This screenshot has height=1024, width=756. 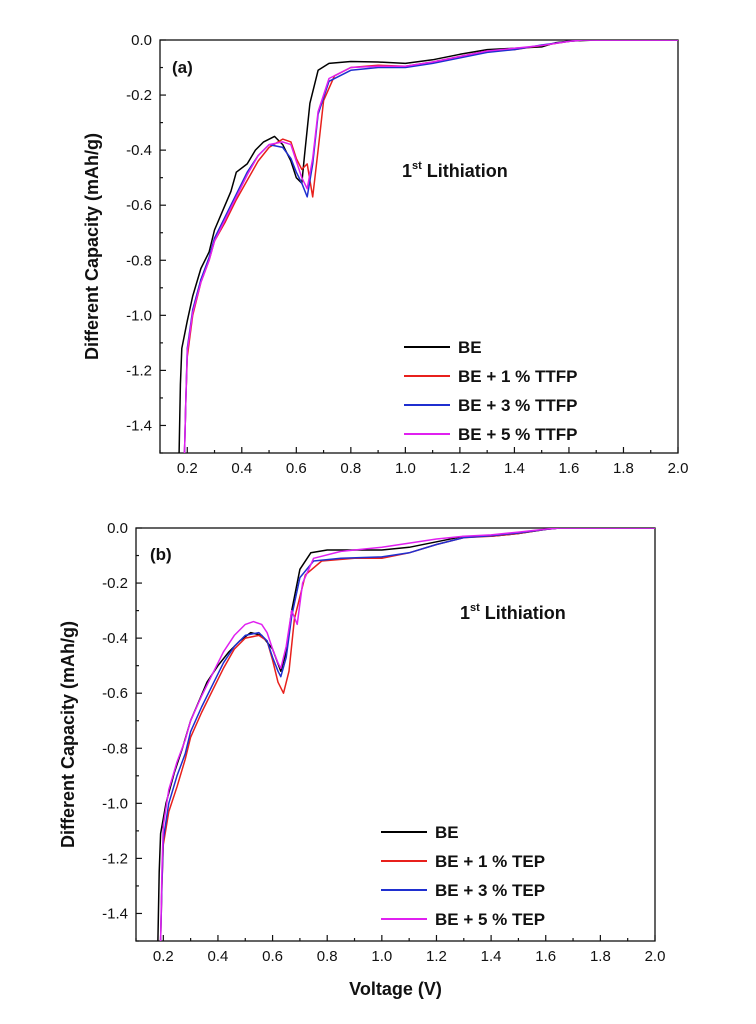 I want to click on legend-label: BE + 3 % TEP, so click(x=490, y=890).